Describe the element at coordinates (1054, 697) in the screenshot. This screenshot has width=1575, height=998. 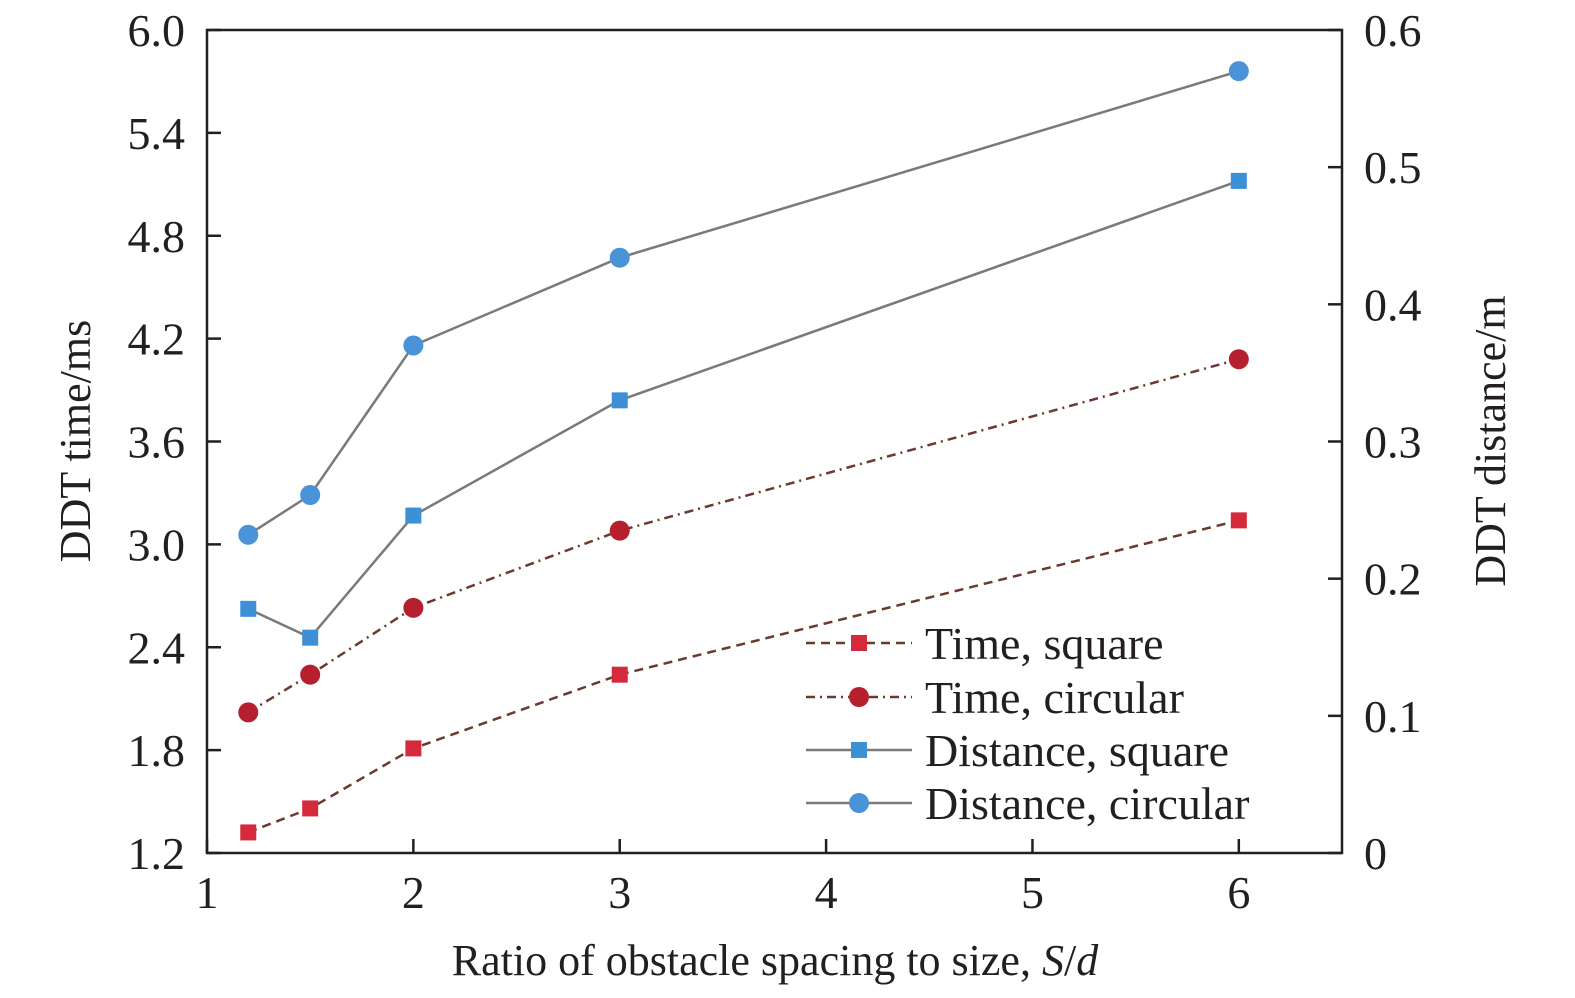
I see `legend-label: Time, circular` at that location.